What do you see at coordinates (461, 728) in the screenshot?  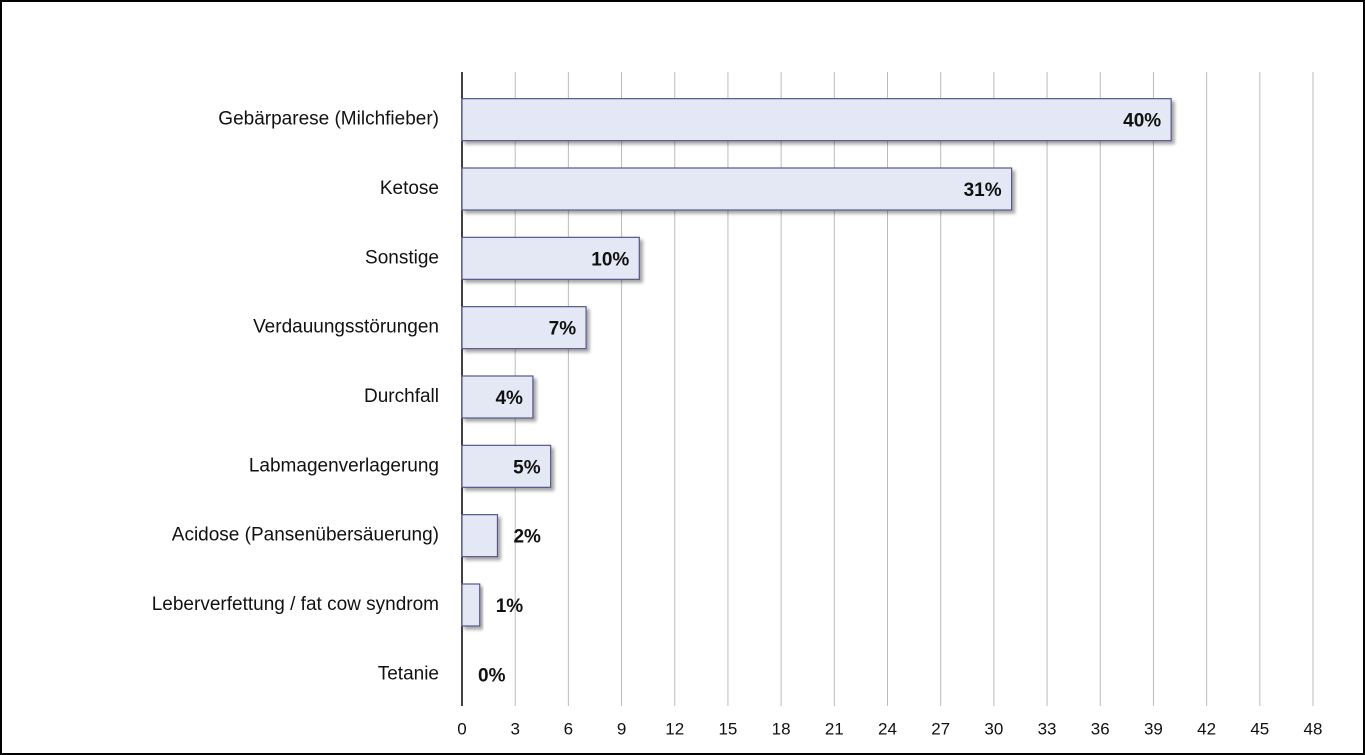 I see `x-tick-label: 0` at bounding box center [461, 728].